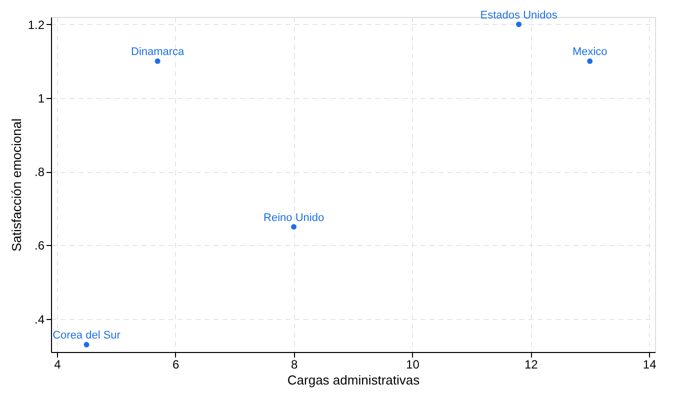  I want to click on x-tick-label: 12, so click(531, 365).